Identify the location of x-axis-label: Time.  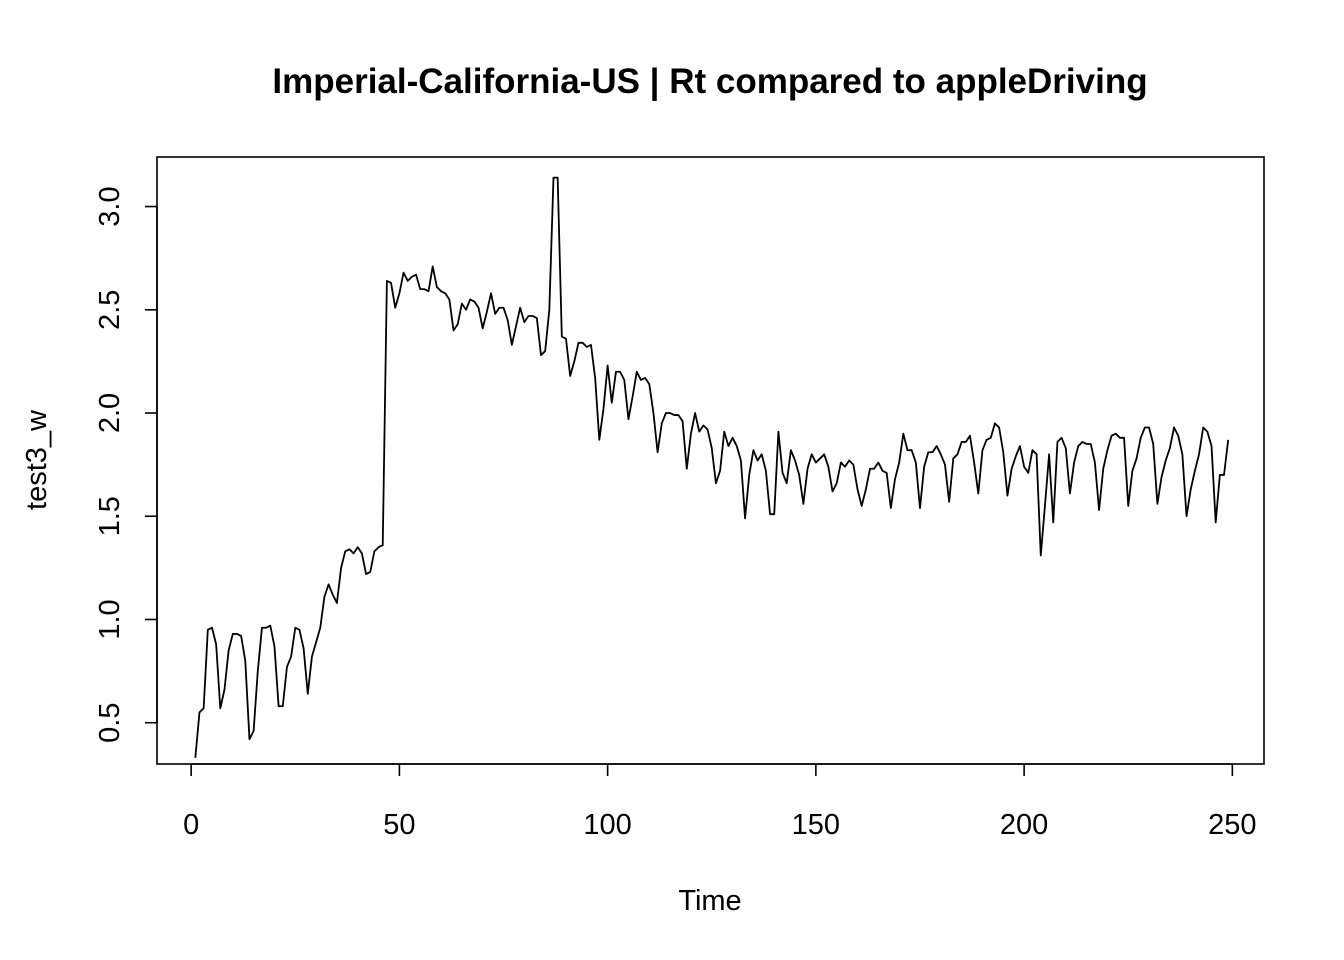
(709, 901).